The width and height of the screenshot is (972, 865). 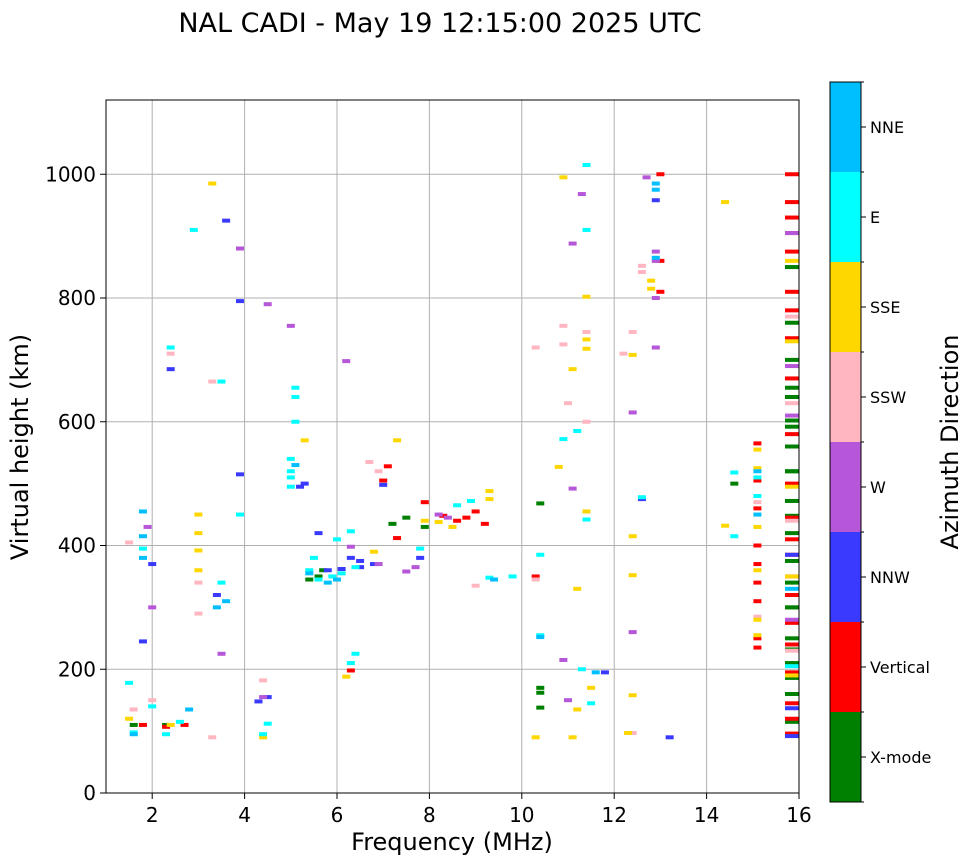 I want to click on x-tick-label: 12, so click(x=613, y=815).